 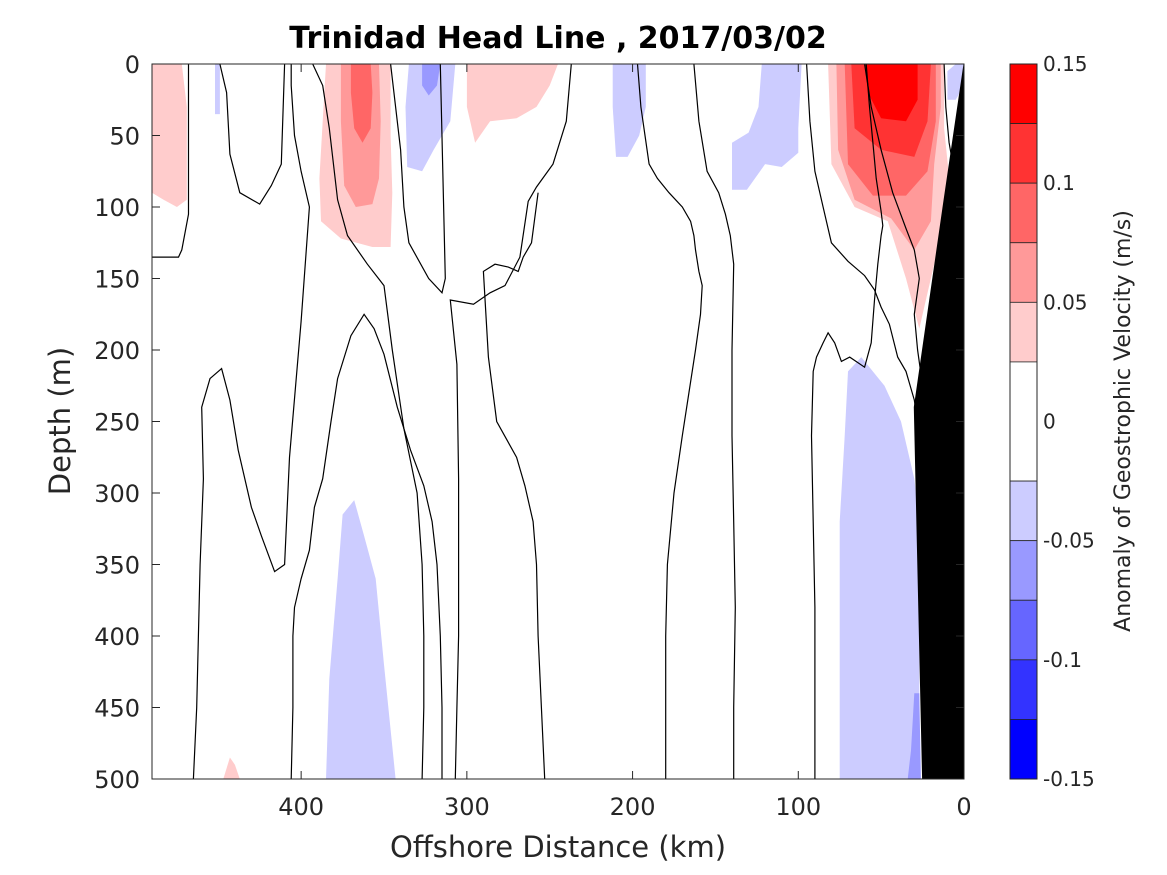 I want to click on x-tick-label: 400, so click(x=301, y=807).